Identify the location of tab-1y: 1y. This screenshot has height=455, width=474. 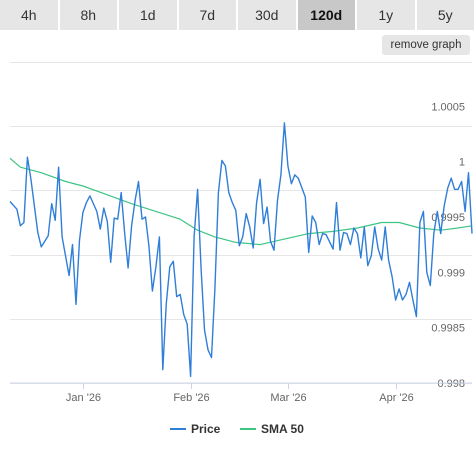
(387, 15).